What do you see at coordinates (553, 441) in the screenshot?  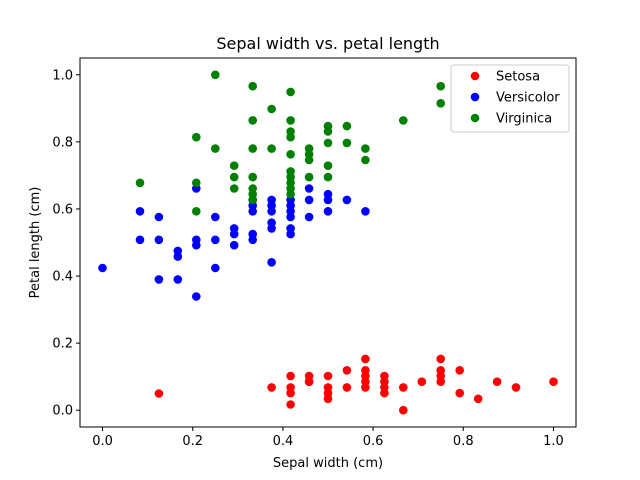 I see `x-tick-label: 1.0` at bounding box center [553, 441].